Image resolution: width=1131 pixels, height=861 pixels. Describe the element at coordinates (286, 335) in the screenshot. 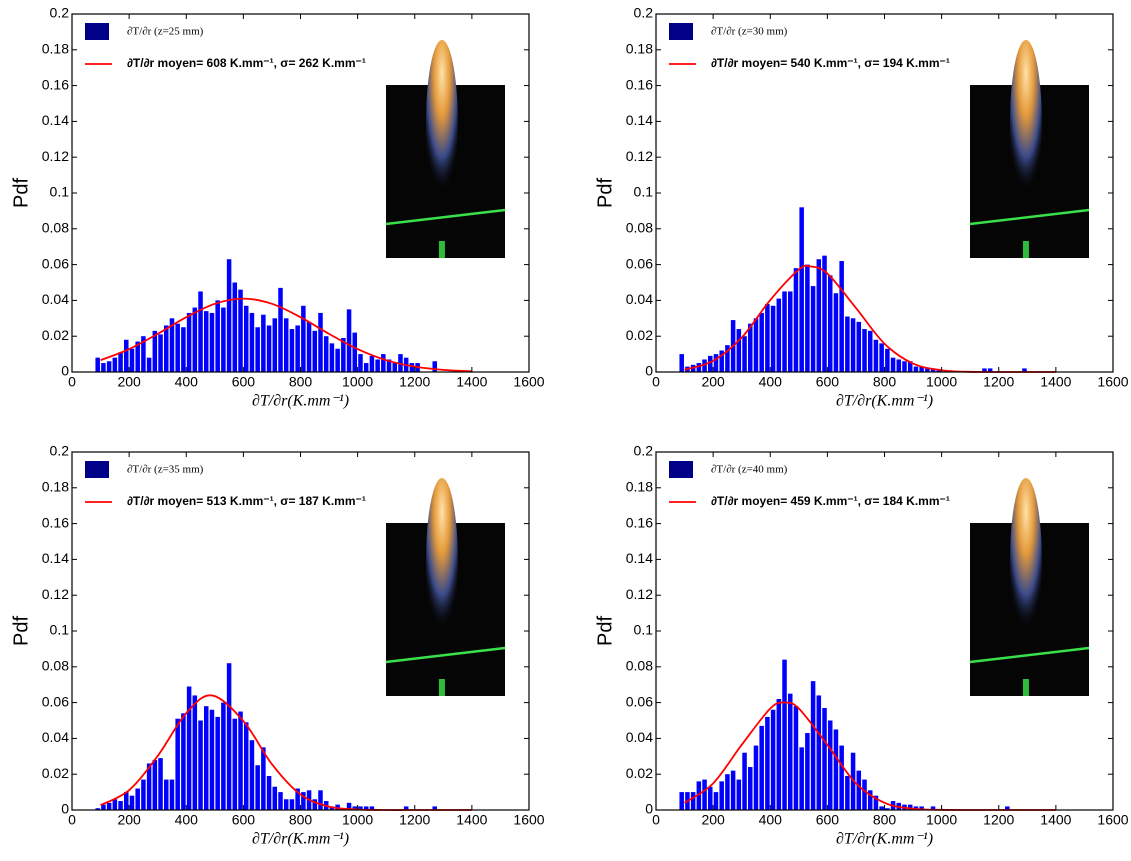

I see `fit-curve` at that location.